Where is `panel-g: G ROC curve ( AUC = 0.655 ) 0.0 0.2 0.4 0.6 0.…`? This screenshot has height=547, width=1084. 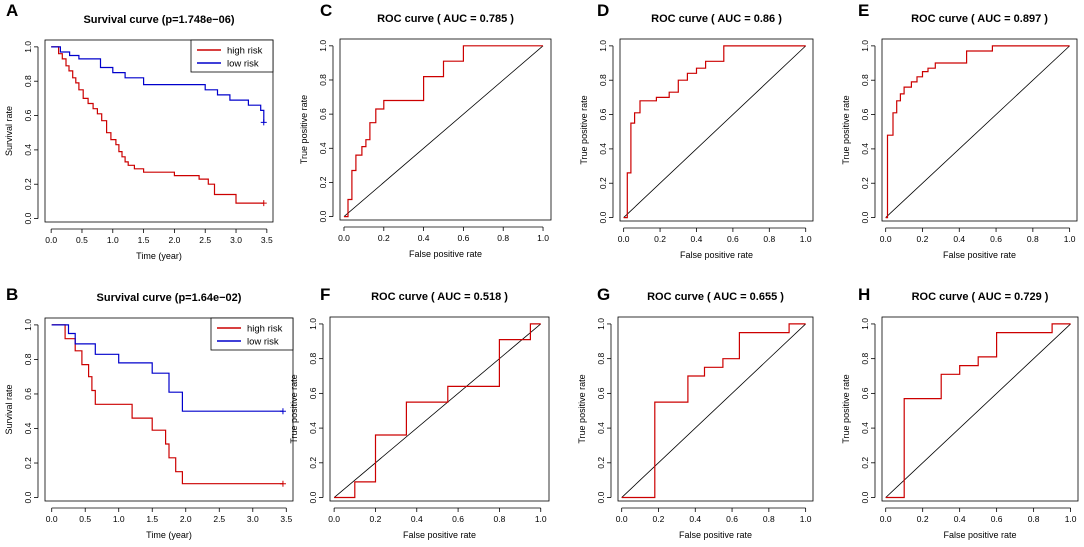 panel-g: G ROC curve ( AUC = 0.655 ) 0.0 0.2 0.4 0.6 0.… is located at coordinates (695, 412).